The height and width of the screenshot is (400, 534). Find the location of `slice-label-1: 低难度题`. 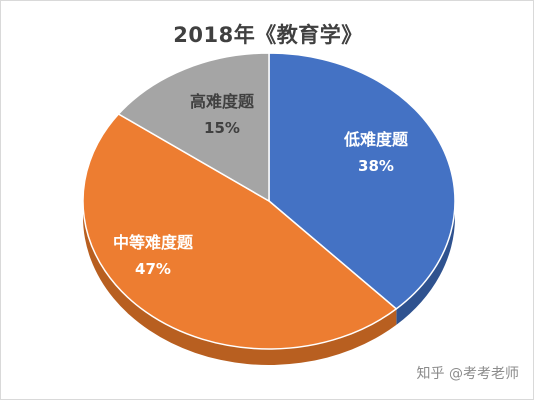

slice-label-1: 低难度题 is located at coordinates (376, 139).